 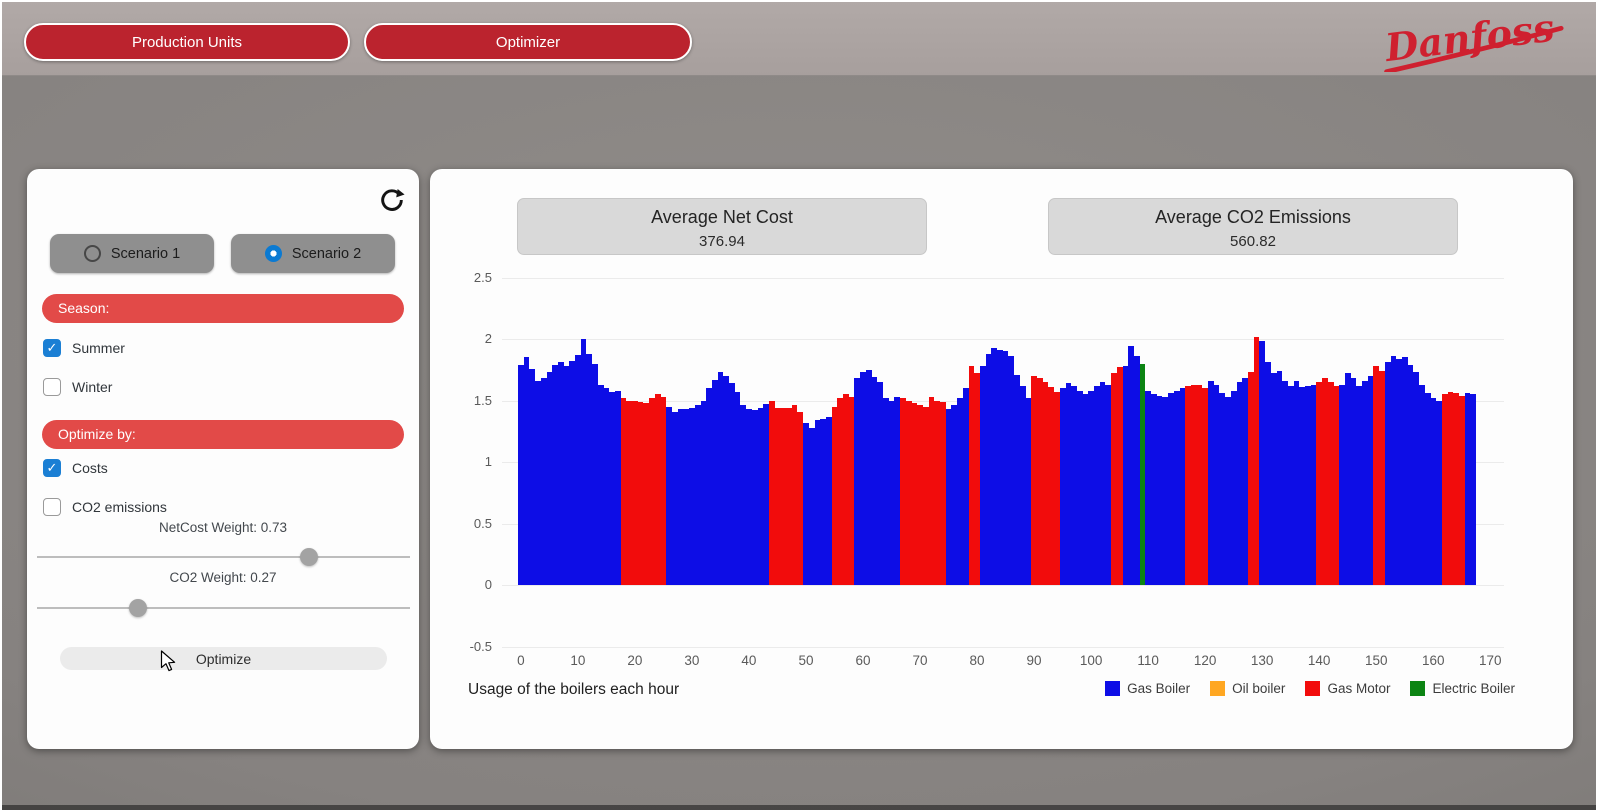 What do you see at coordinates (920, 660) in the screenshot?
I see `x-tick-label: 70` at bounding box center [920, 660].